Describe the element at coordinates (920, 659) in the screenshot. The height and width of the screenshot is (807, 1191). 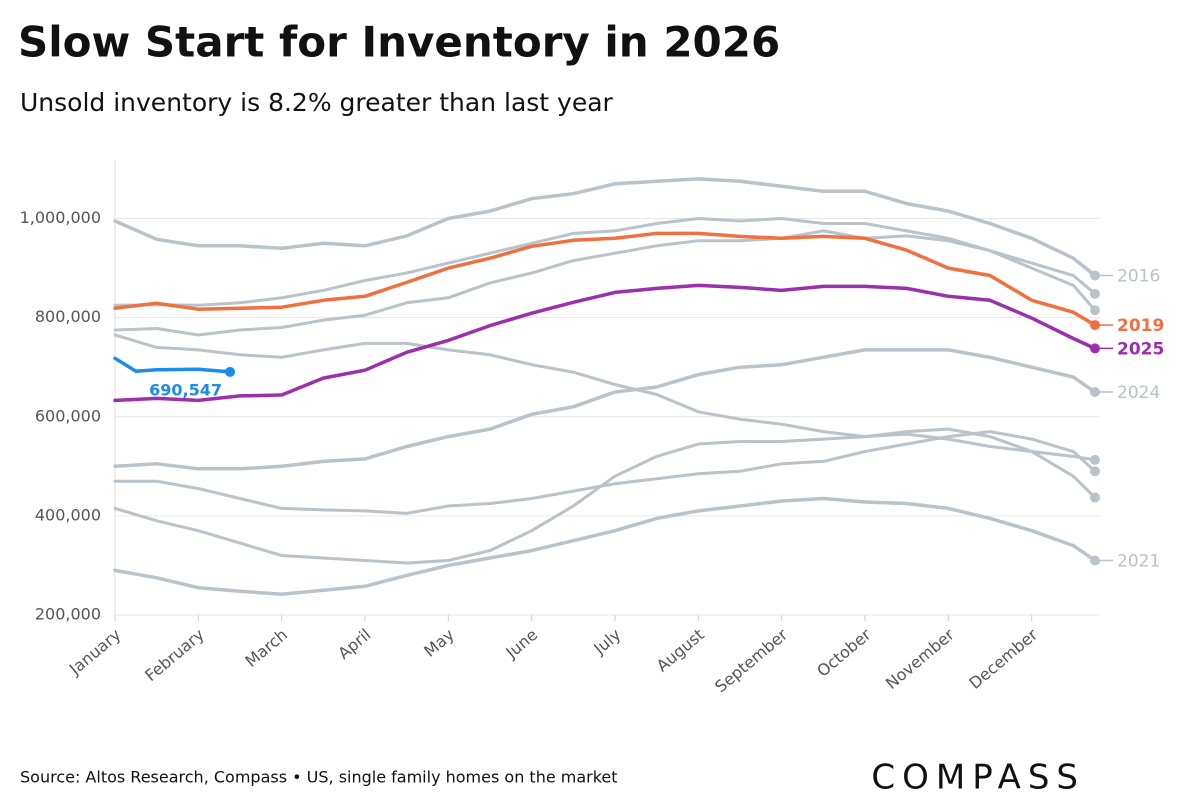
I see `x-tick-label: November` at that location.